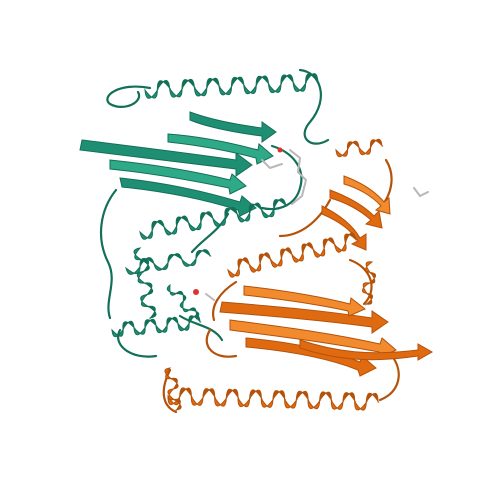  Describe the element at coordinates (183, 301) in the screenshot. I see `chain-a-helix-small` at that location.